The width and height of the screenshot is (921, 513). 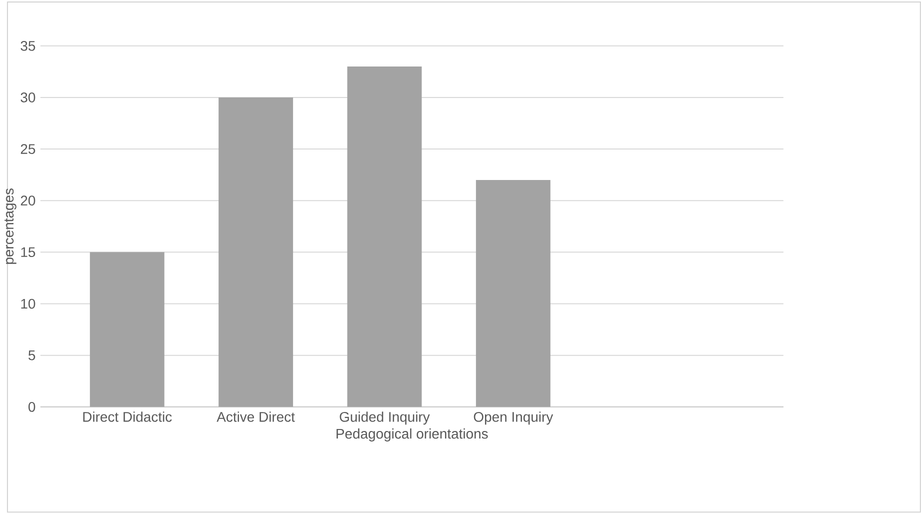 What do you see at coordinates (28, 253) in the screenshot?
I see `y-tick-label: 15` at bounding box center [28, 253].